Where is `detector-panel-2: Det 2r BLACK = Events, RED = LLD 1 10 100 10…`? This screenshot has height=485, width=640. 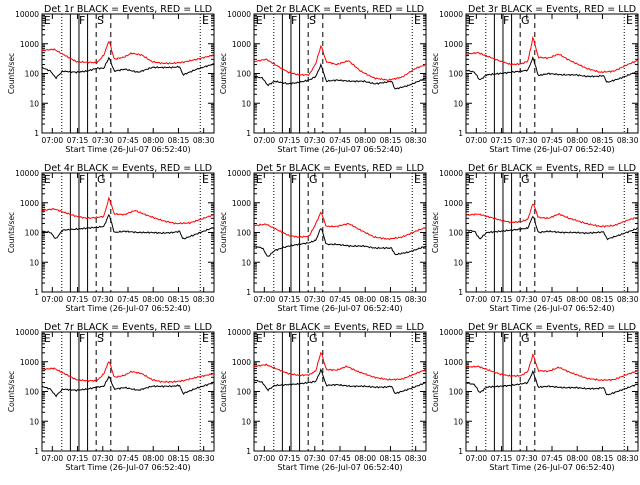 detector-panel-2: Det 2r BLACK = Events, RED = LLD 1 10 100 10… is located at coordinates (323, 79).